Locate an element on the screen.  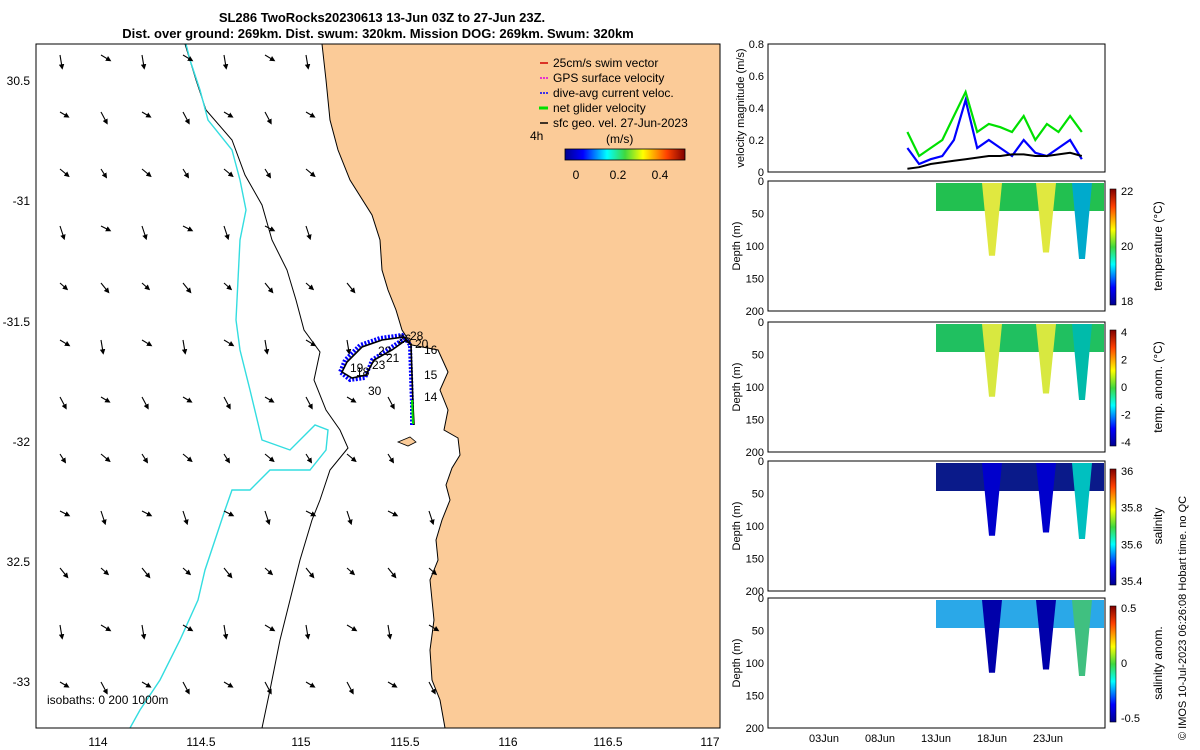
colorbar-tick-4-2: 0.5 is located at coordinates (1128, 609).